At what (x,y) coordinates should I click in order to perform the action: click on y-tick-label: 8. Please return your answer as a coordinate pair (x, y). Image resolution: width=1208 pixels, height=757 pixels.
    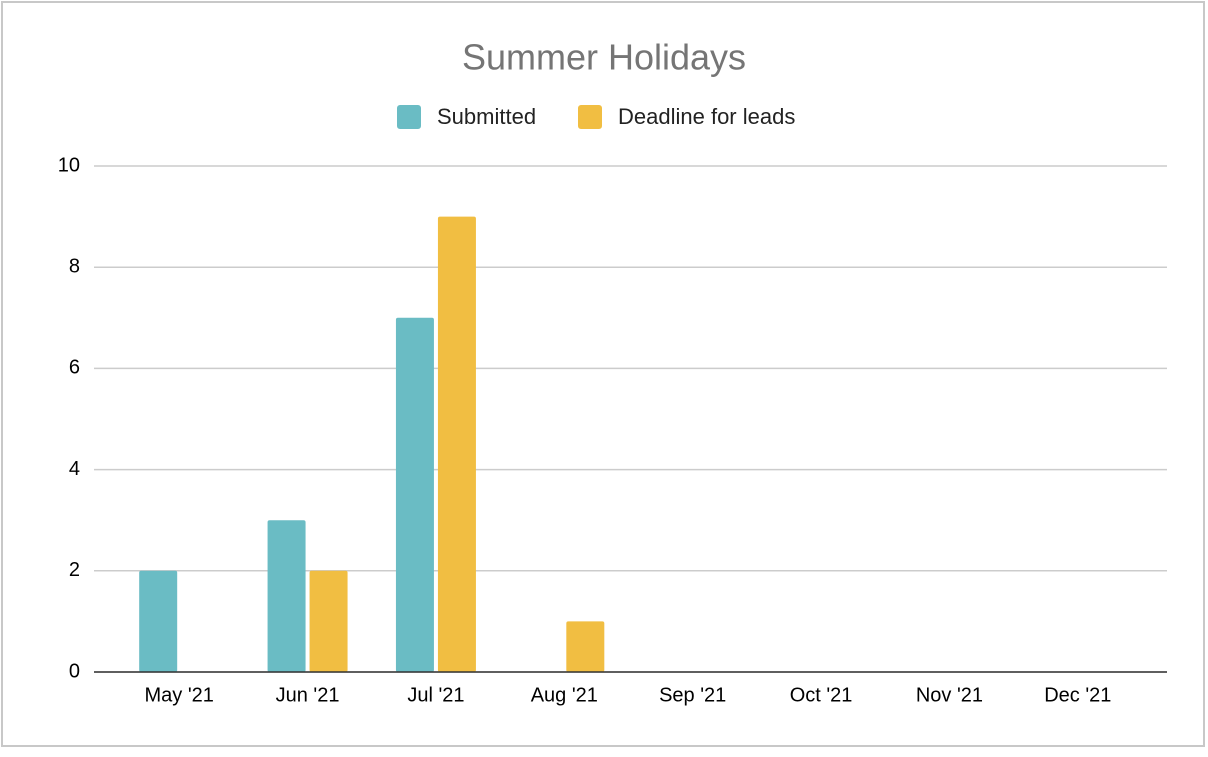
    Looking at the image, I should click on (74, 266).